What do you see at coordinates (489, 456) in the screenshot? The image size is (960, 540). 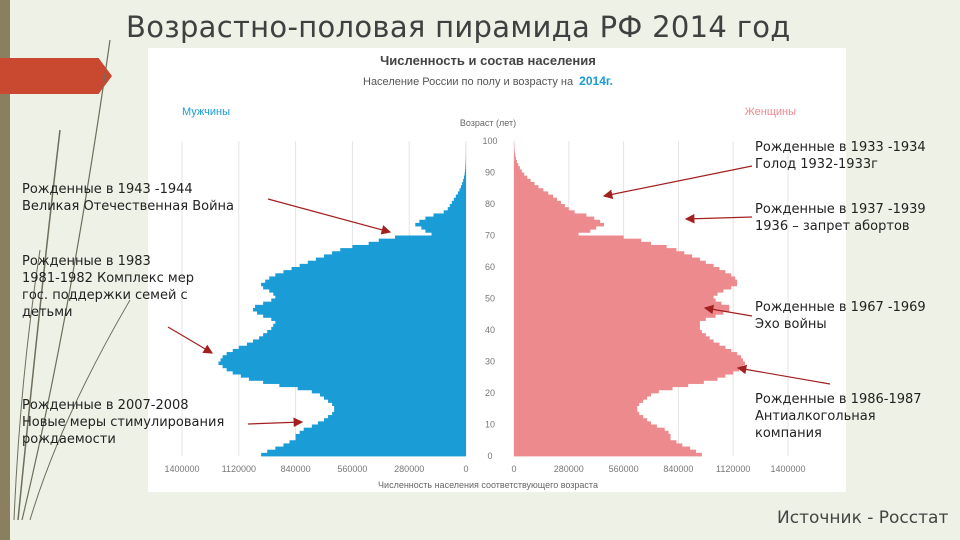 I see `y-tick-0: 0` at bounding box center [489, 456].